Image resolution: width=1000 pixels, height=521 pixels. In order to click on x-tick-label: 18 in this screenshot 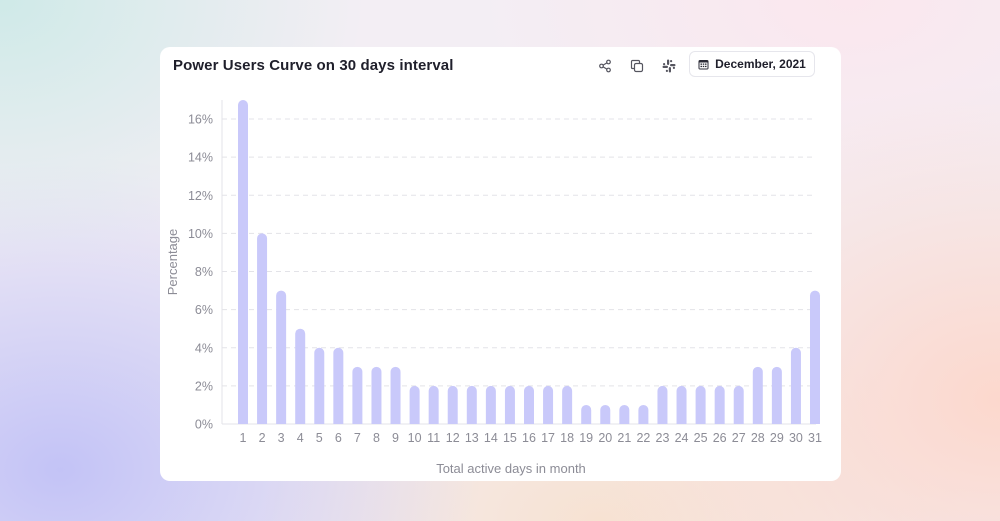, I will do `click(567, 438)`.